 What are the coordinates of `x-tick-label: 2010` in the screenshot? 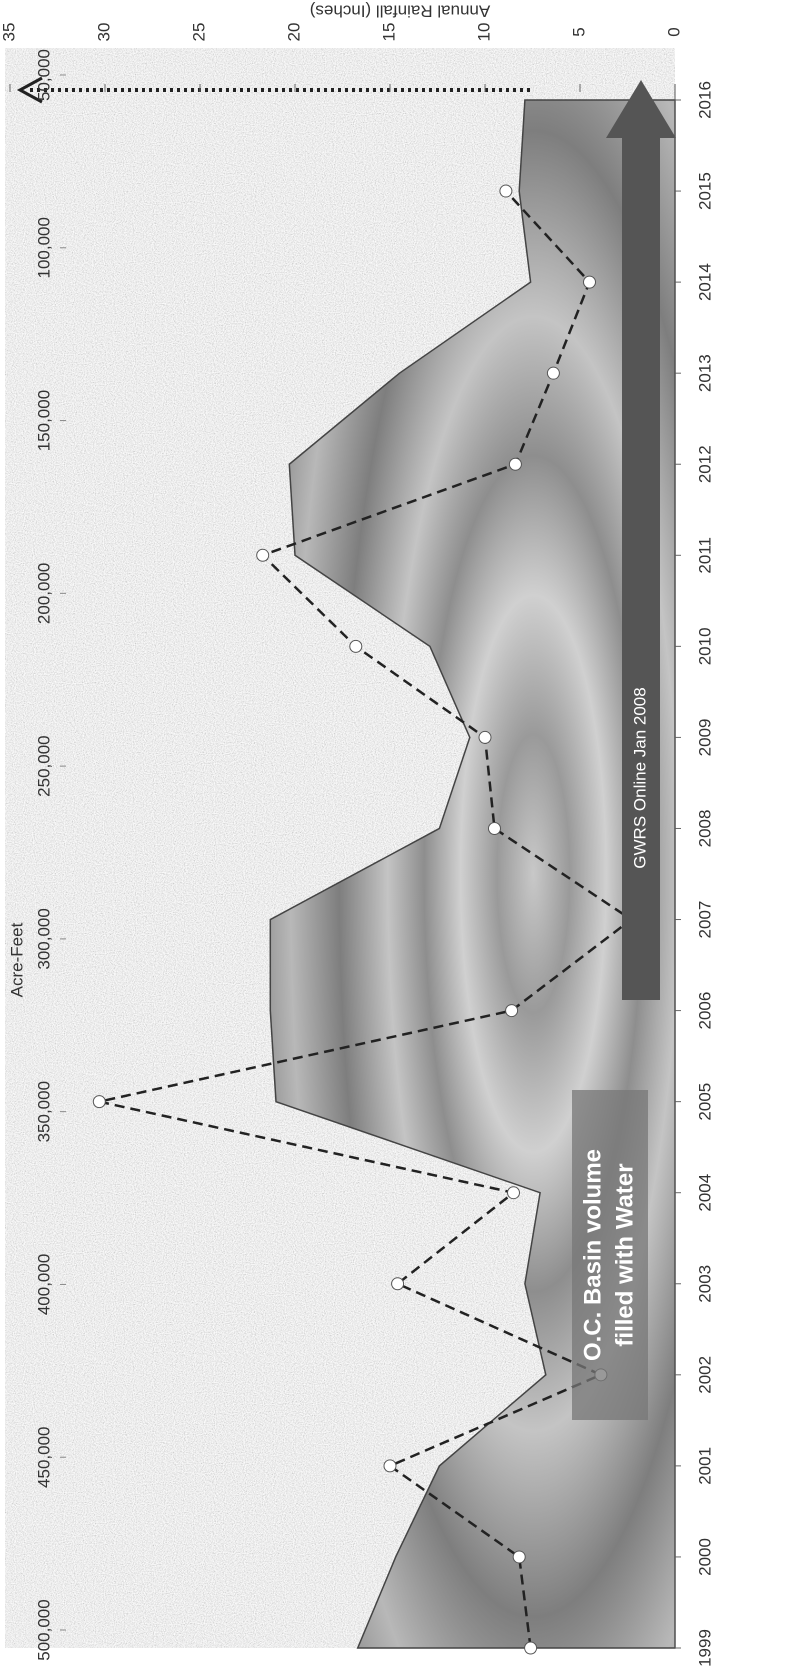 It's located at (704, 646).